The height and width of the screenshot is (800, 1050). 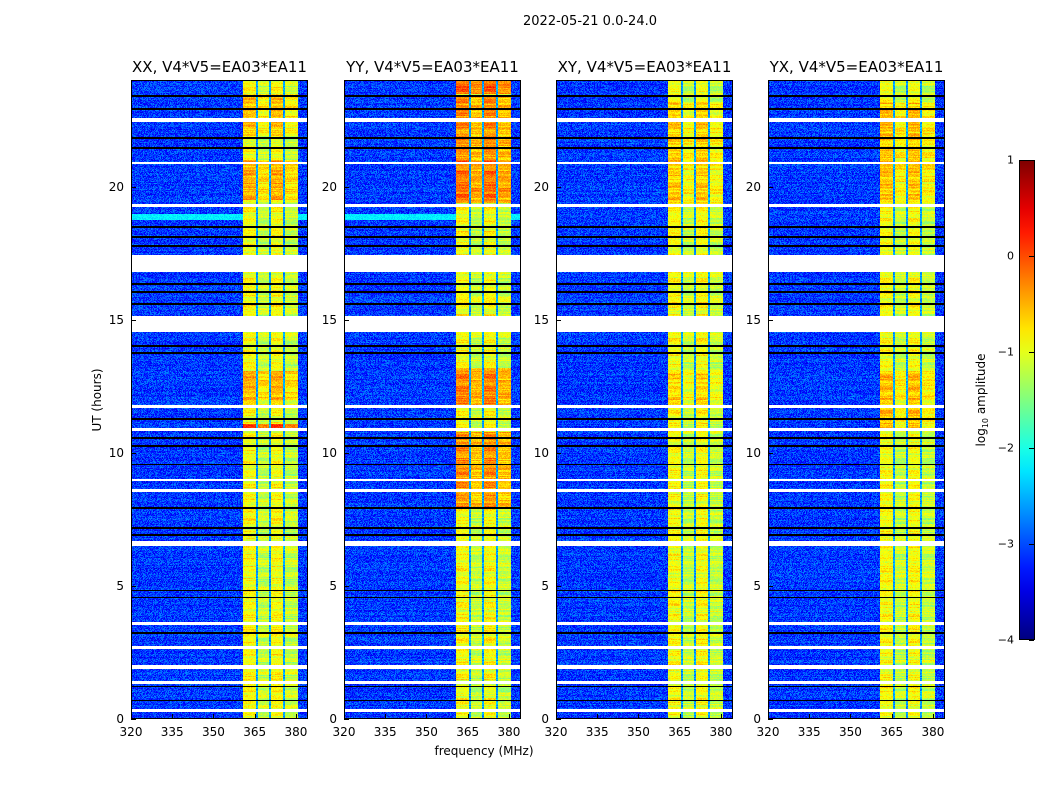 What do you see at coordinates (219, 399) in the screenshot?
I see `heatmap-xx` at bounding box center [219, 399].